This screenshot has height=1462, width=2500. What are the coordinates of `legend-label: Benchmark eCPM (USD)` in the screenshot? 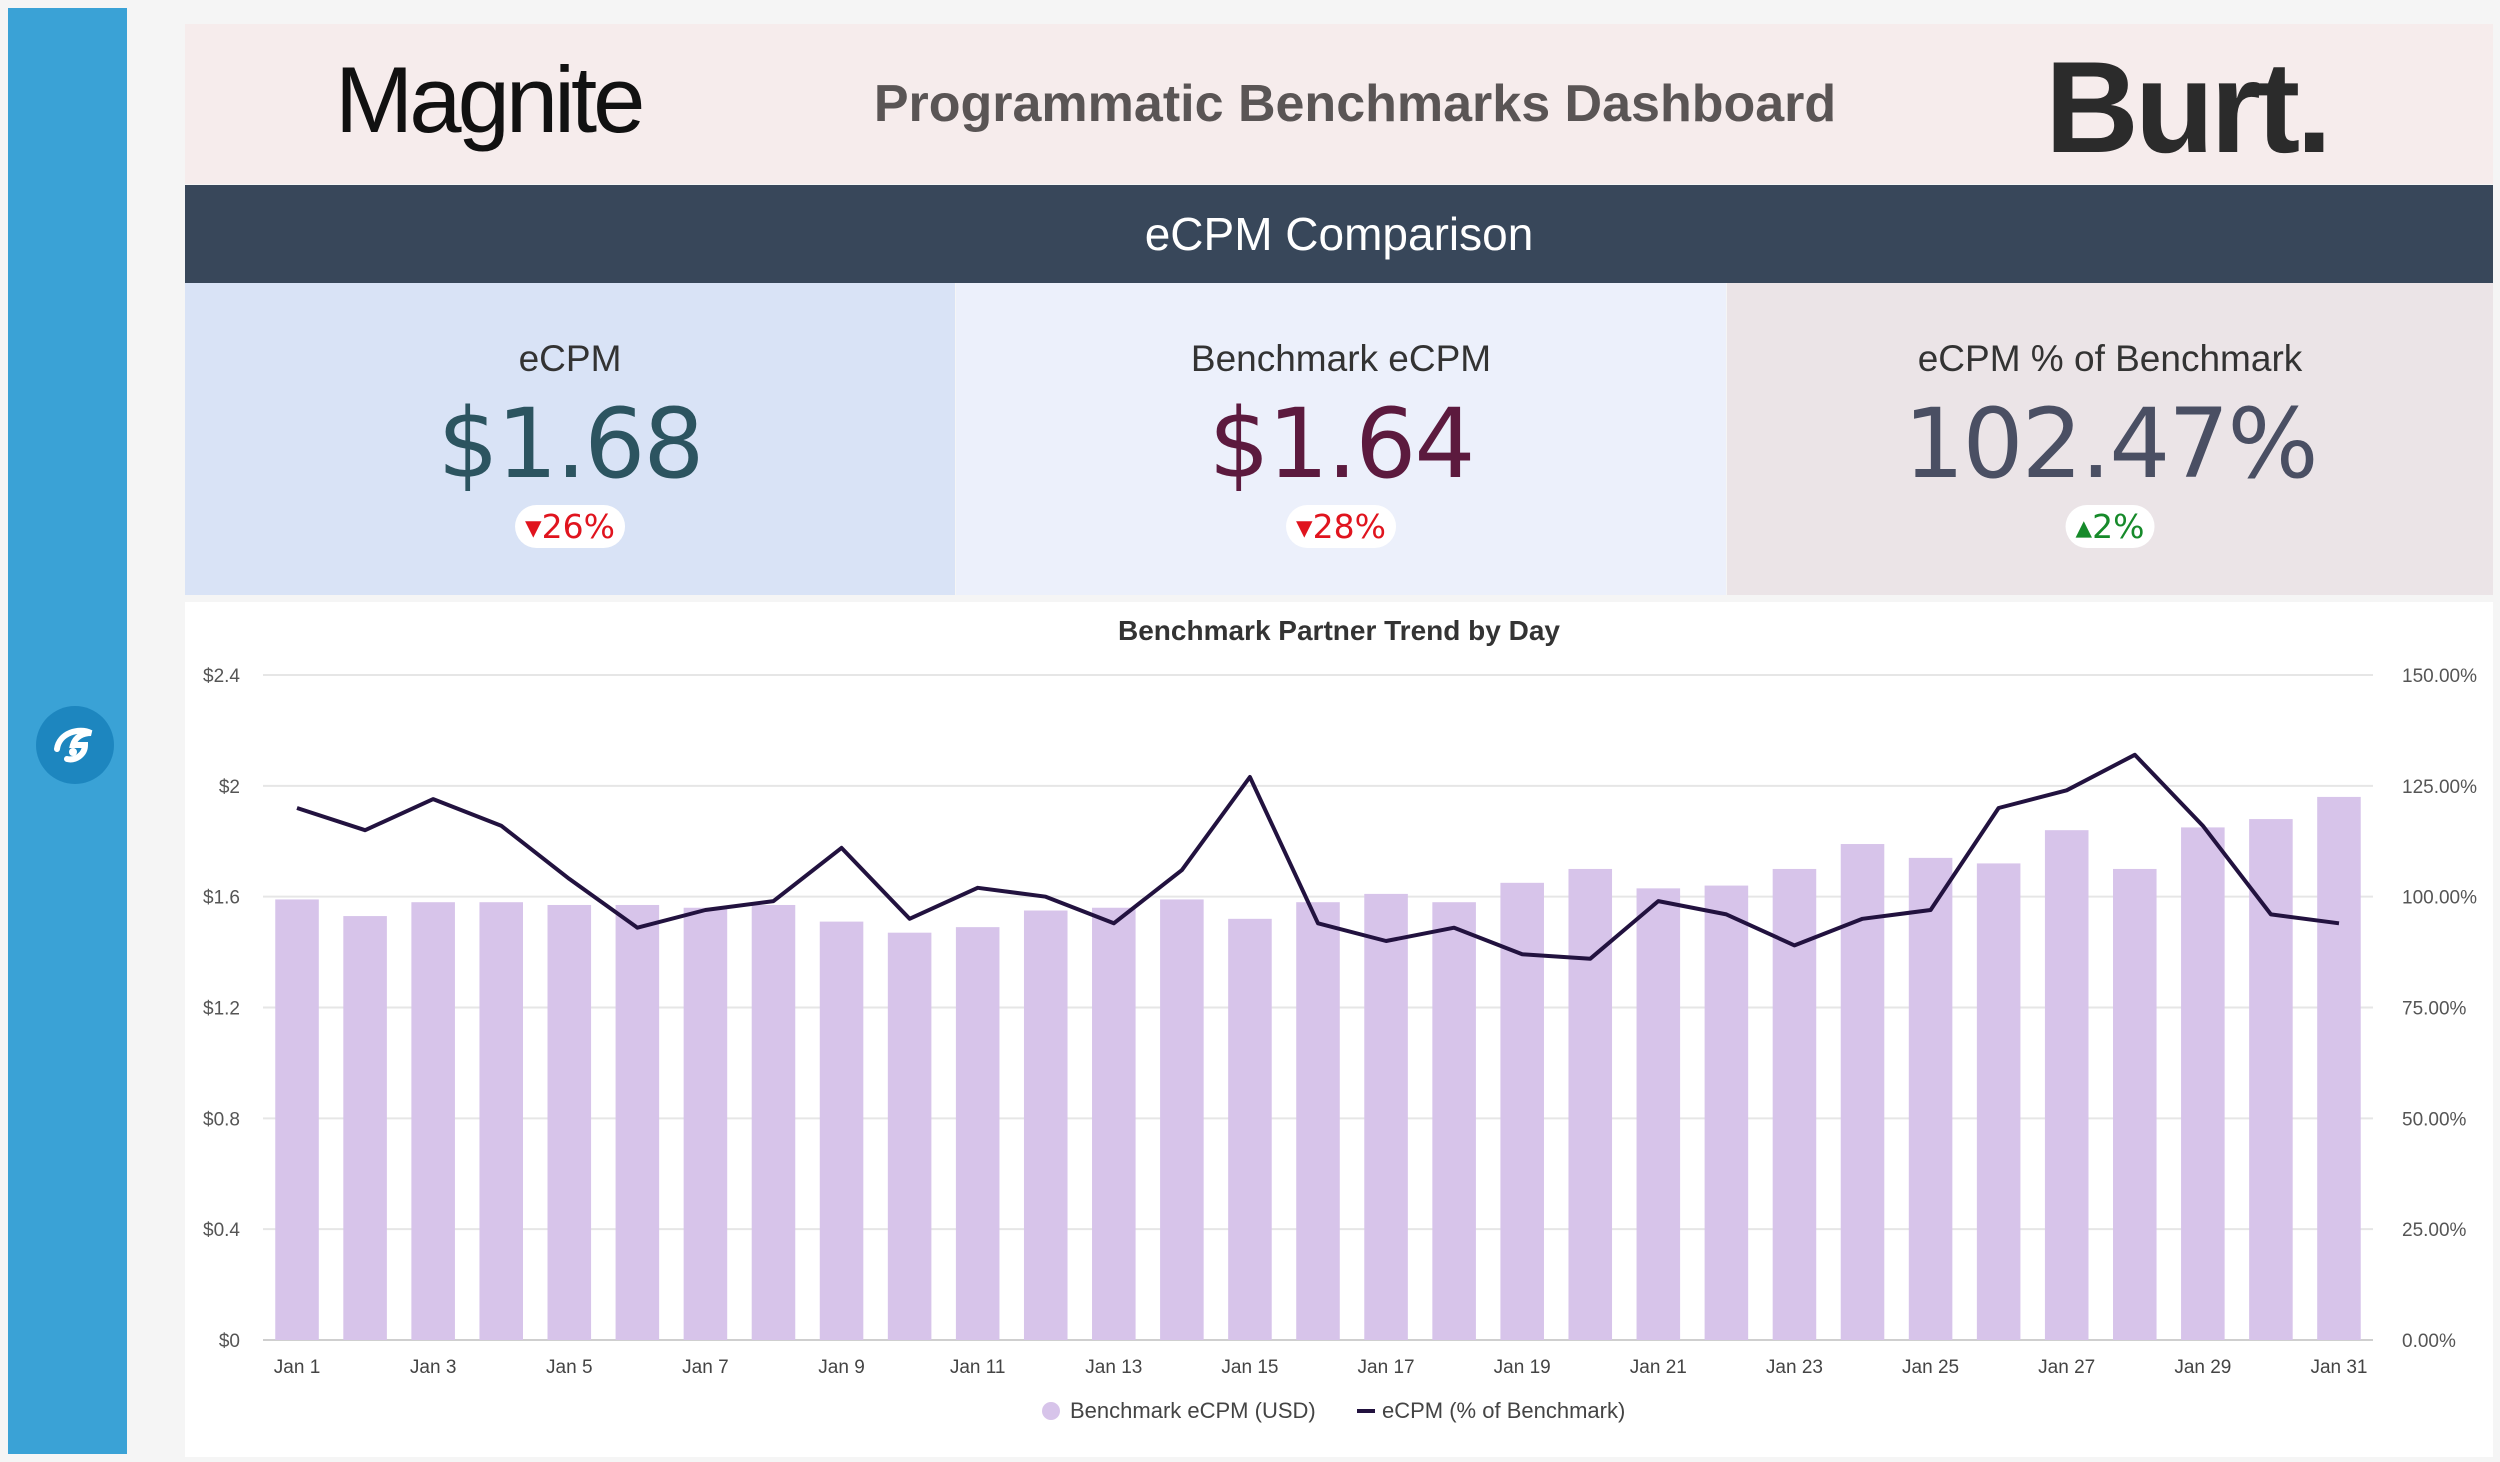 It's located at (1193, 1410).